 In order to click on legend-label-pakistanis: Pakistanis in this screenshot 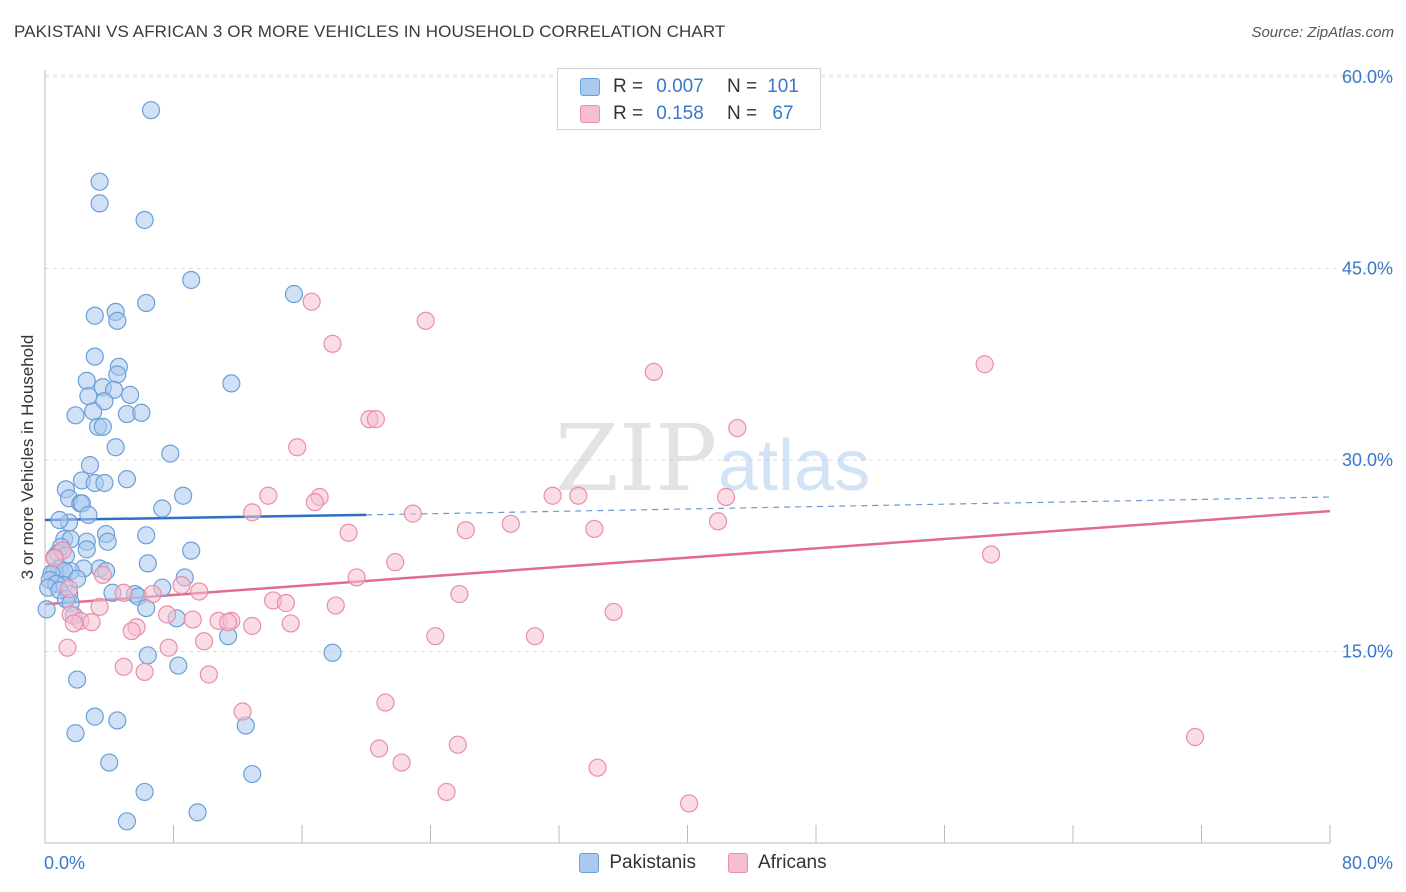, I will do `click(652, 862)`.